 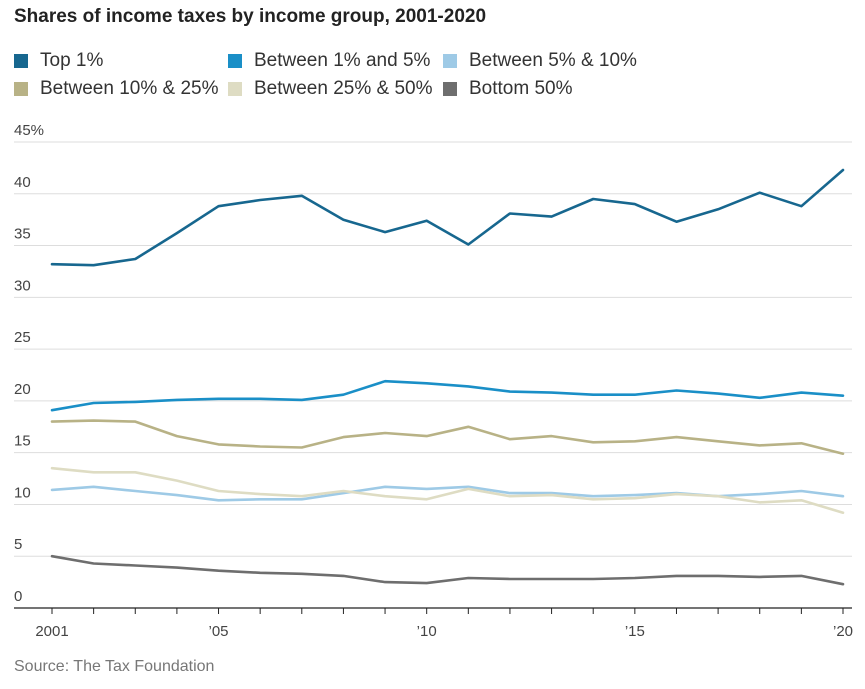 What do you see at coordinates (18, 596) in the screenshot?
I see `y-tick-label: 0` at bounding box center [18, 596].